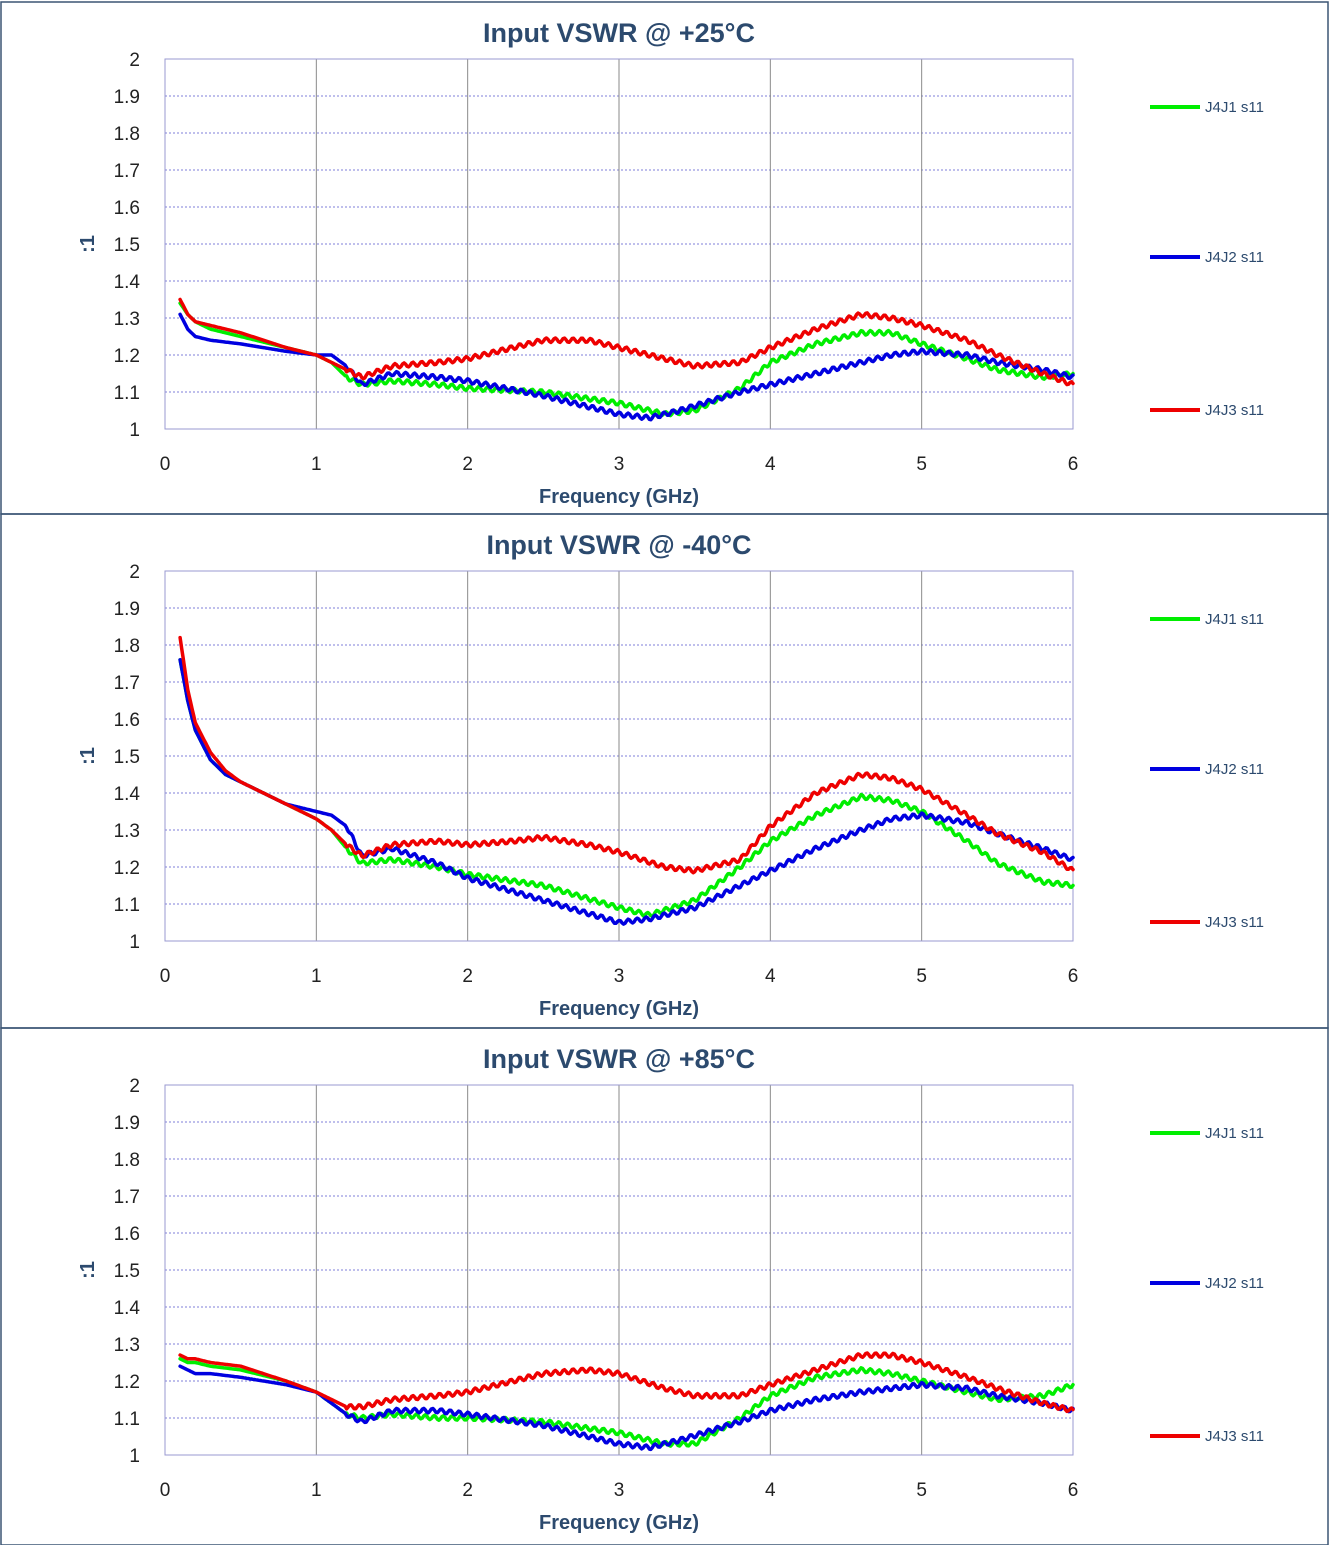 The height and width of the screenshot is (1550, 1330). What do you see at coordinates (619, 1059) in the screenshot?
I see `chart-title: Input VSWR @ +85°C` at bounding box center [619, 1059].